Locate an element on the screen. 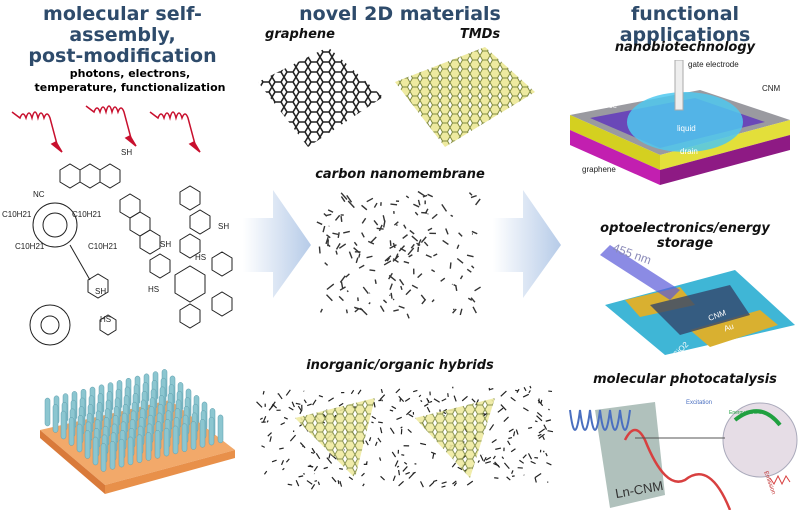  liquid-label: liquid is located at coordinates (686, 128).